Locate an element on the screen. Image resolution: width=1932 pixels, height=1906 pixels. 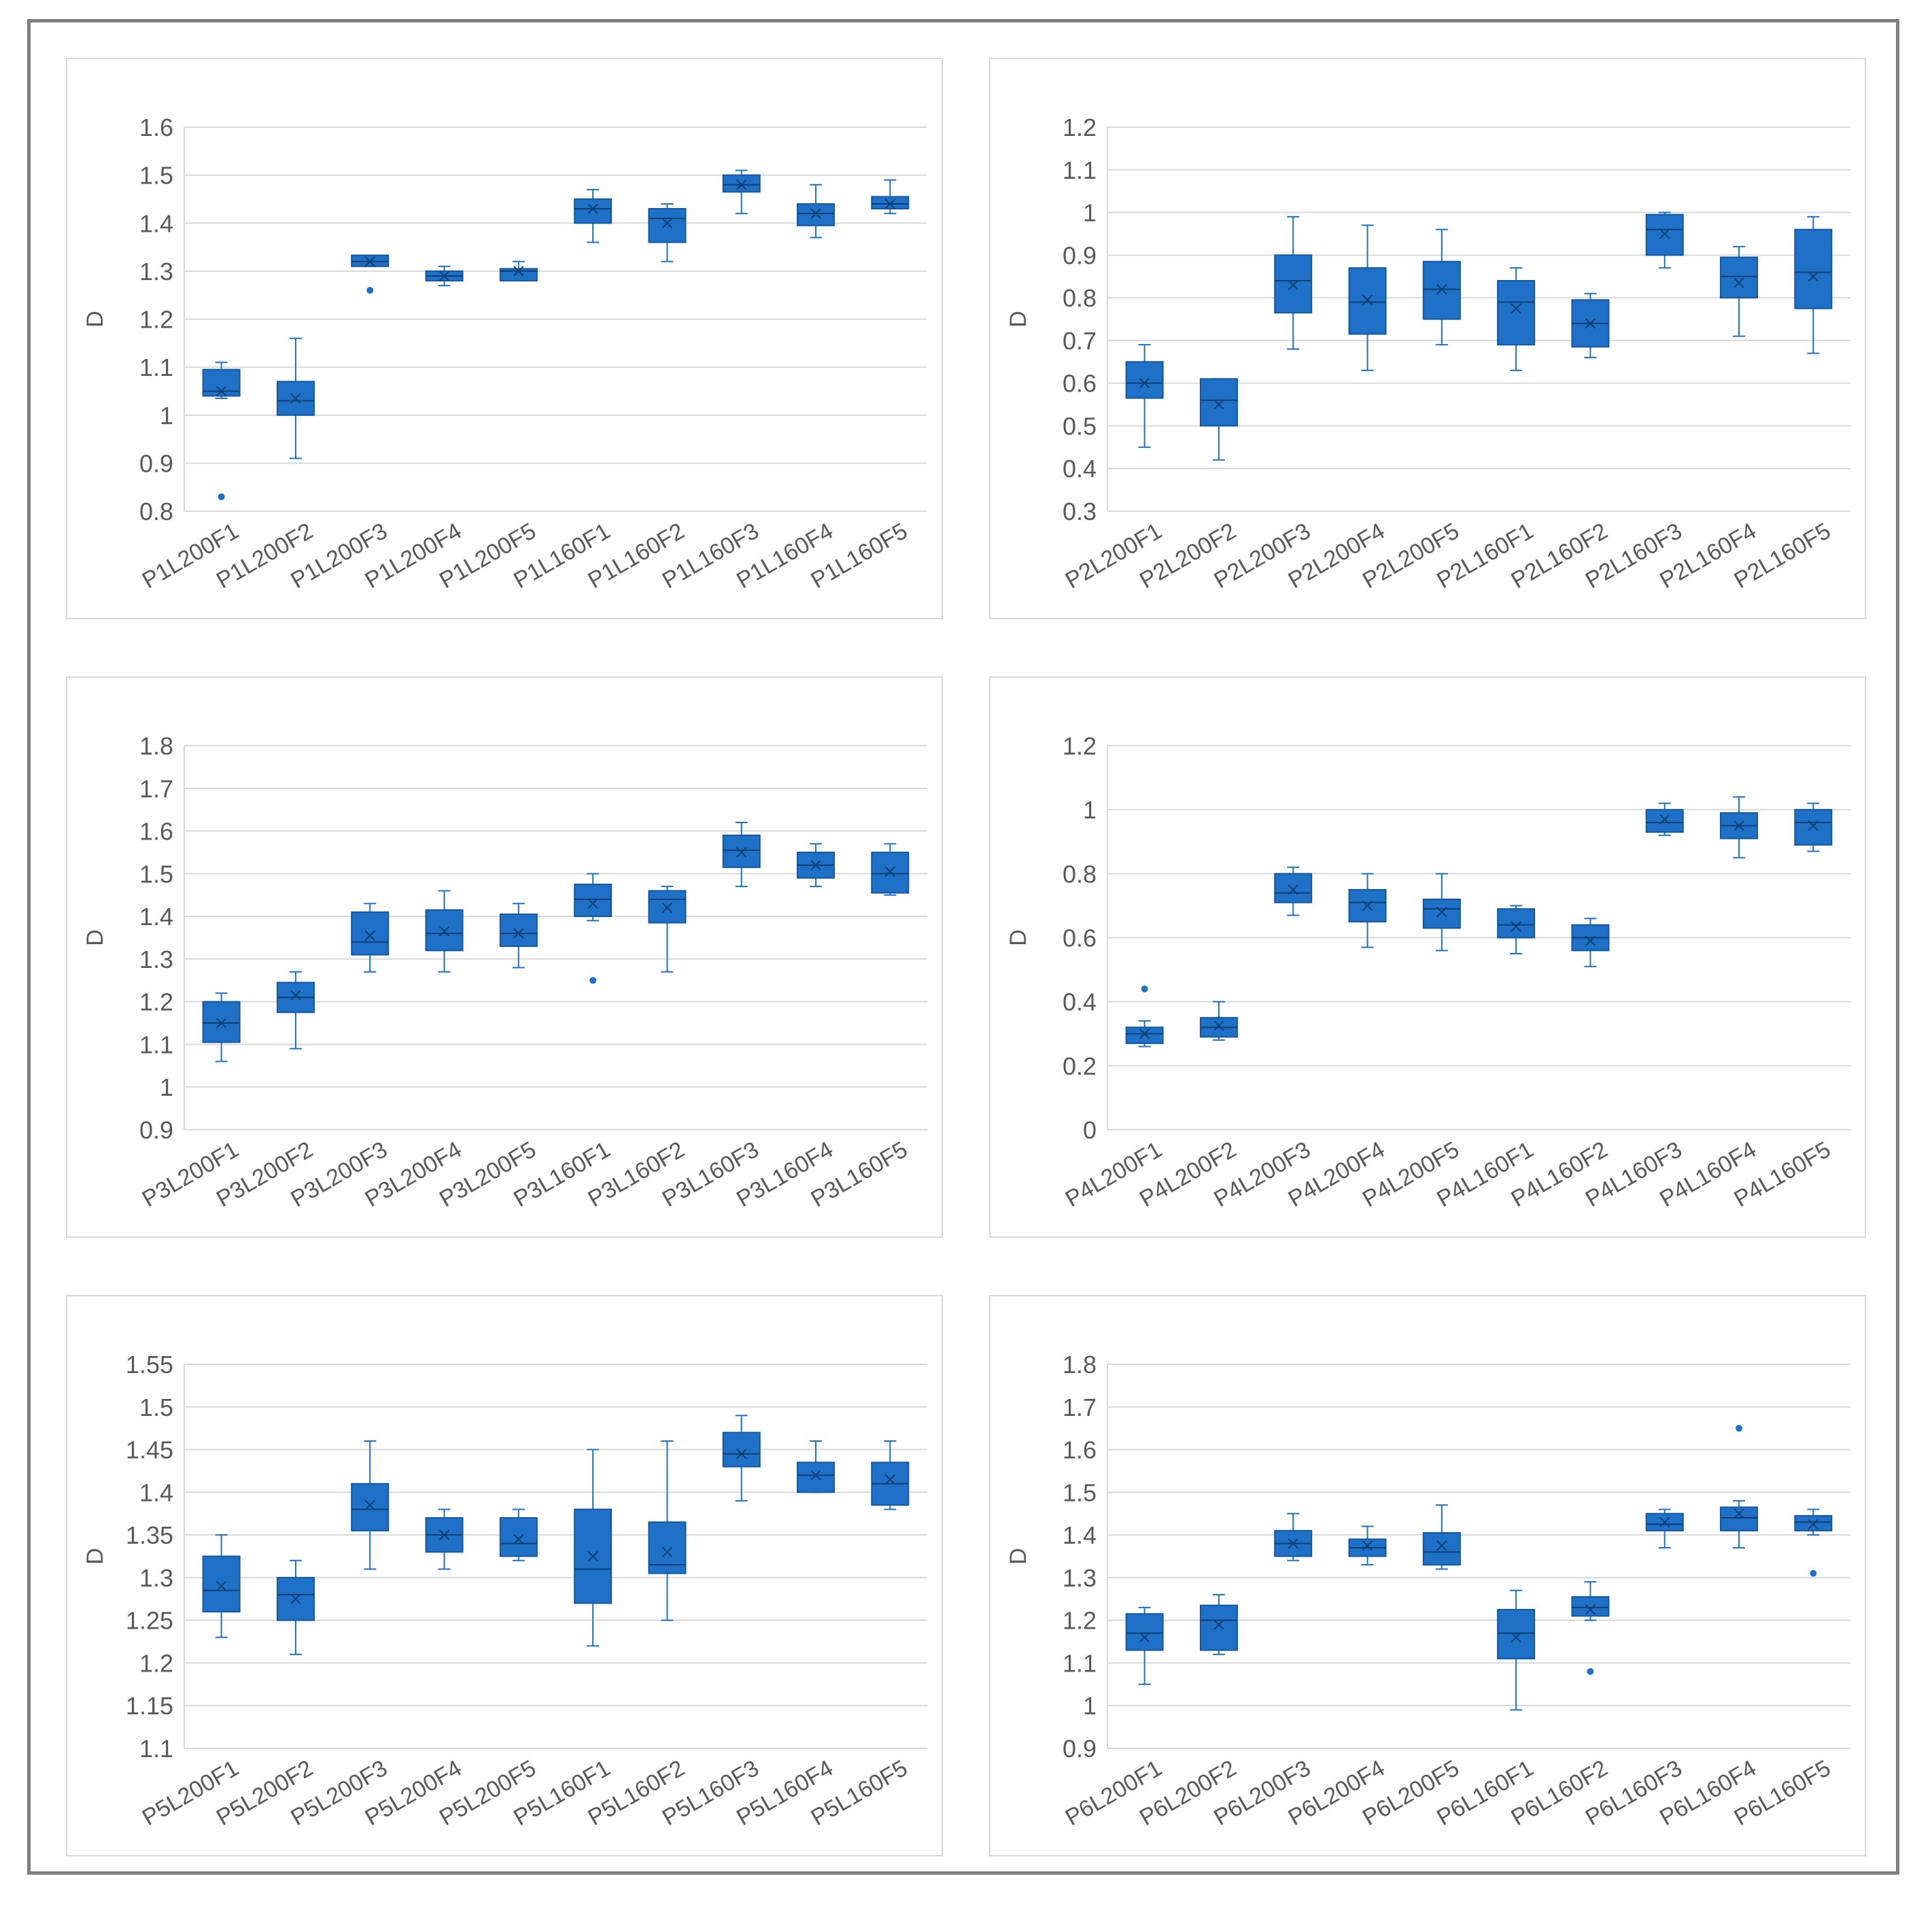
box-P1L160F2 is located at coordinates (667, 232).